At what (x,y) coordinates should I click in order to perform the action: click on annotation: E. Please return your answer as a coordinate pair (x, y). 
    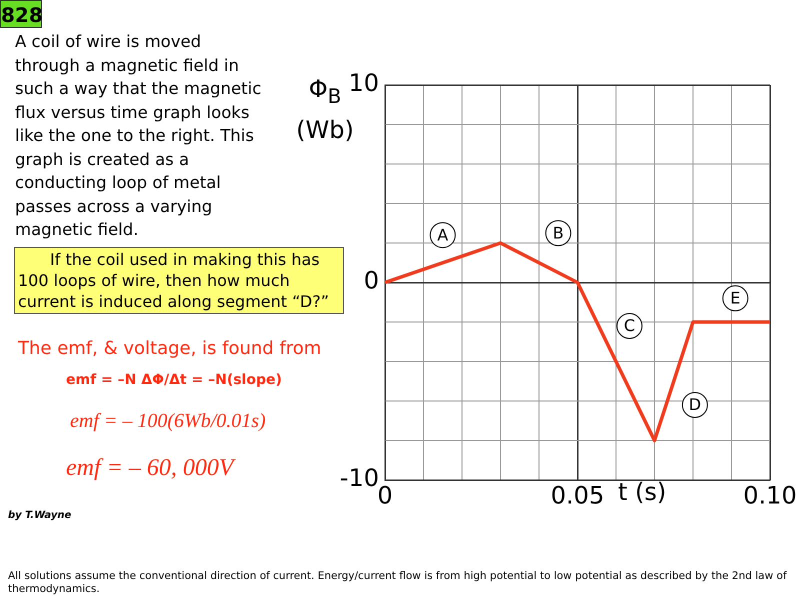
    Looking at the image, I should click on (735, 298).